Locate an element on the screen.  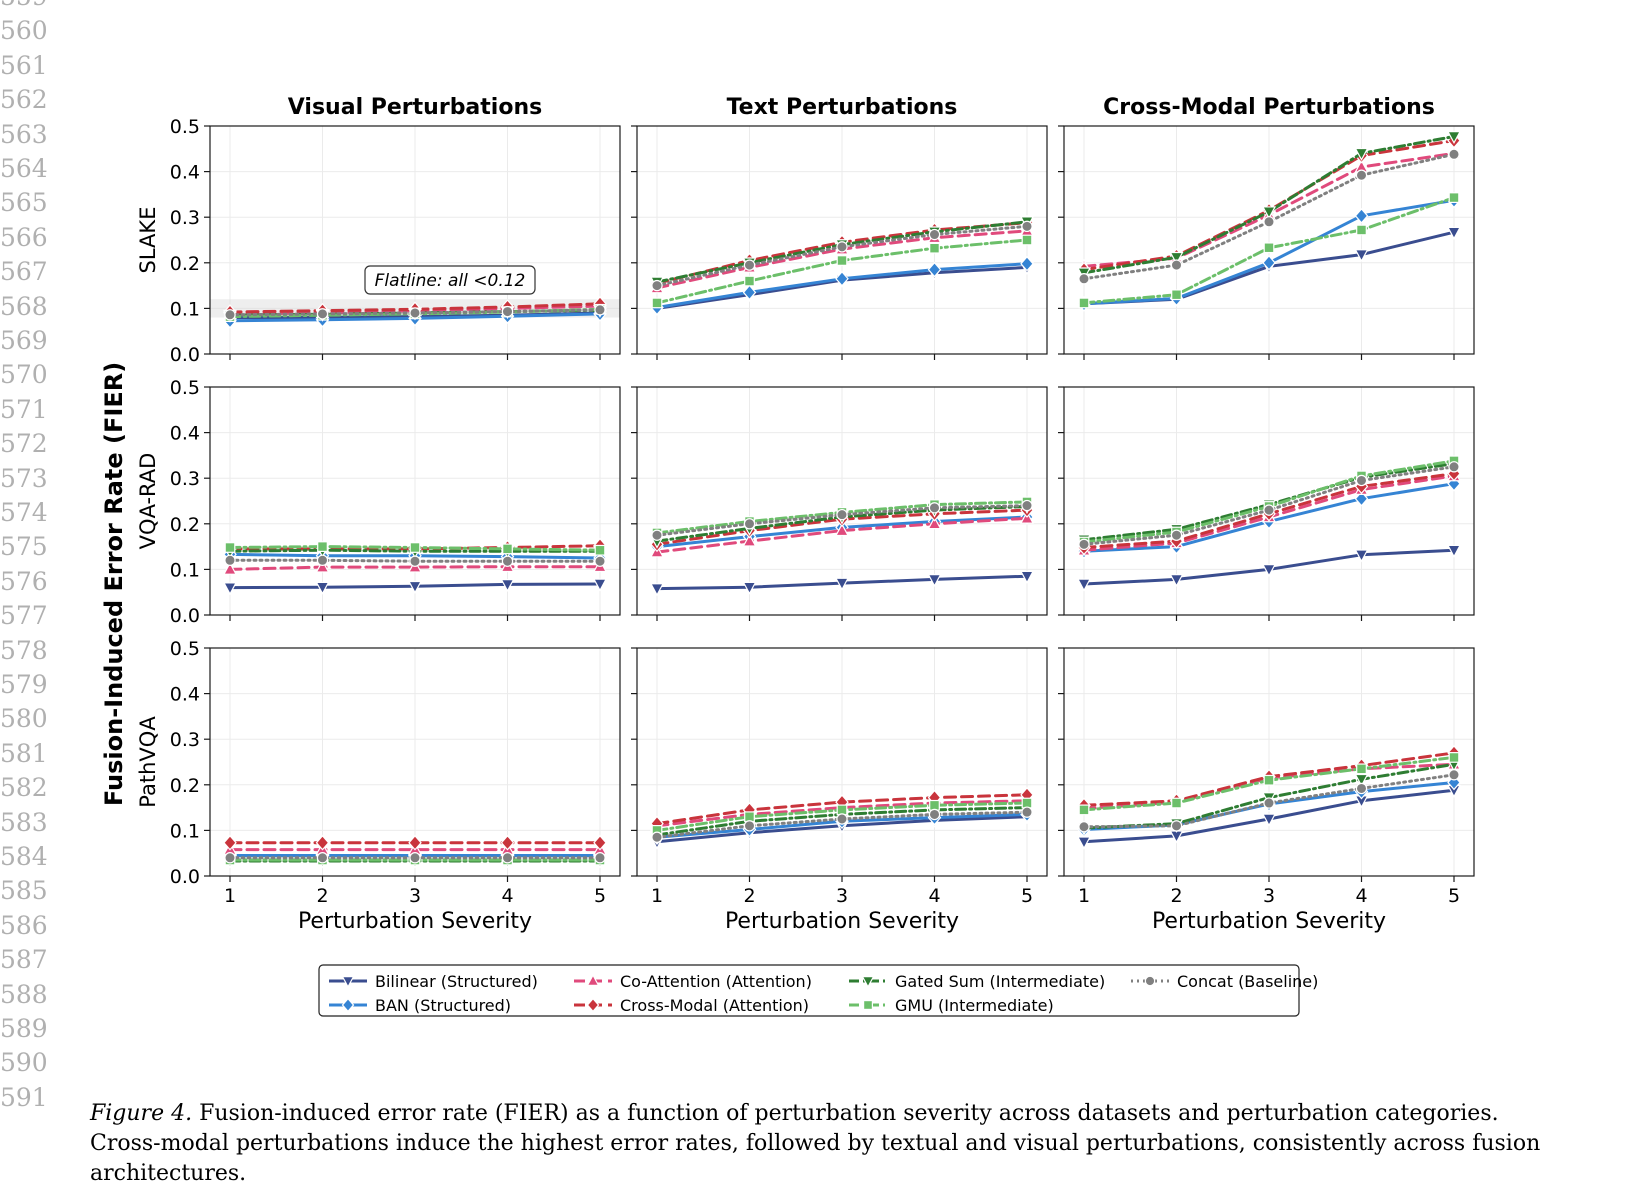
legend-entry-co-attention-attention: Co-Attention (Attention) is located at coordinates (693, 981).